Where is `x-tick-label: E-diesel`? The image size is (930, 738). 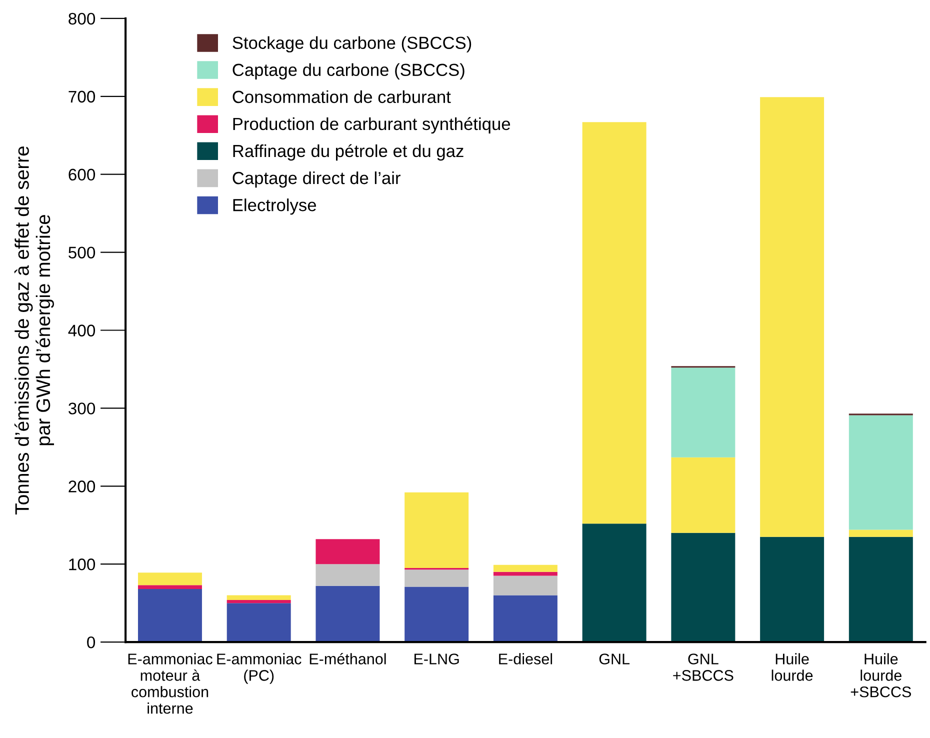 x-tick-label: E-diesel is located at coordinates (525, 658).